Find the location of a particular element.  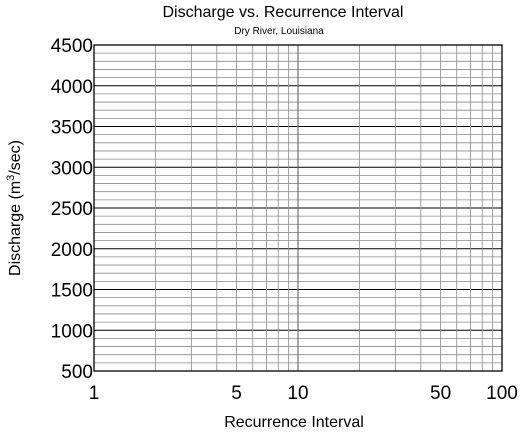

chart-title: Discharge vs. Recurrence Interval is located at coordinates (283, 12).